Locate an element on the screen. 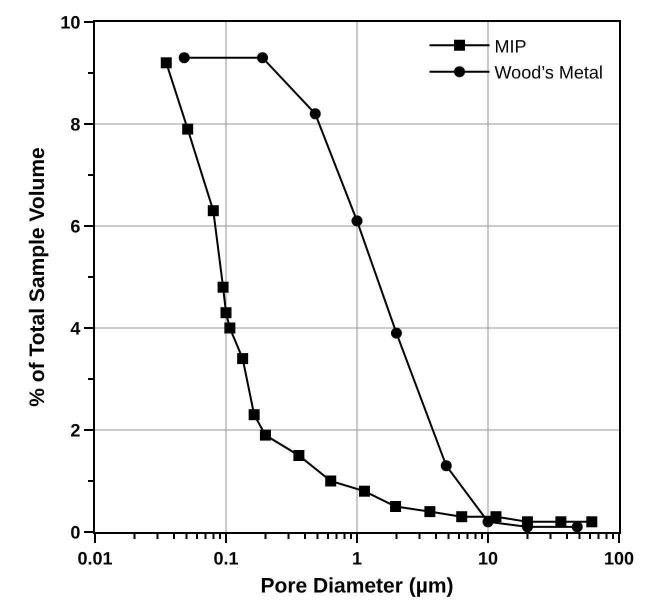  legend-label: MIP is located at coordinates (510, 46).